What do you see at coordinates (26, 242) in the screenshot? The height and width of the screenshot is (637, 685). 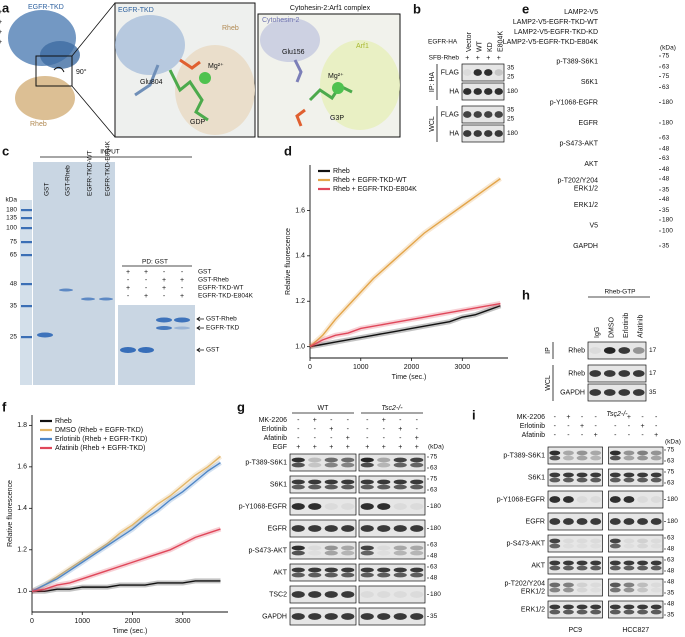 I see `ladder-band` at bounding box center [26, 242].